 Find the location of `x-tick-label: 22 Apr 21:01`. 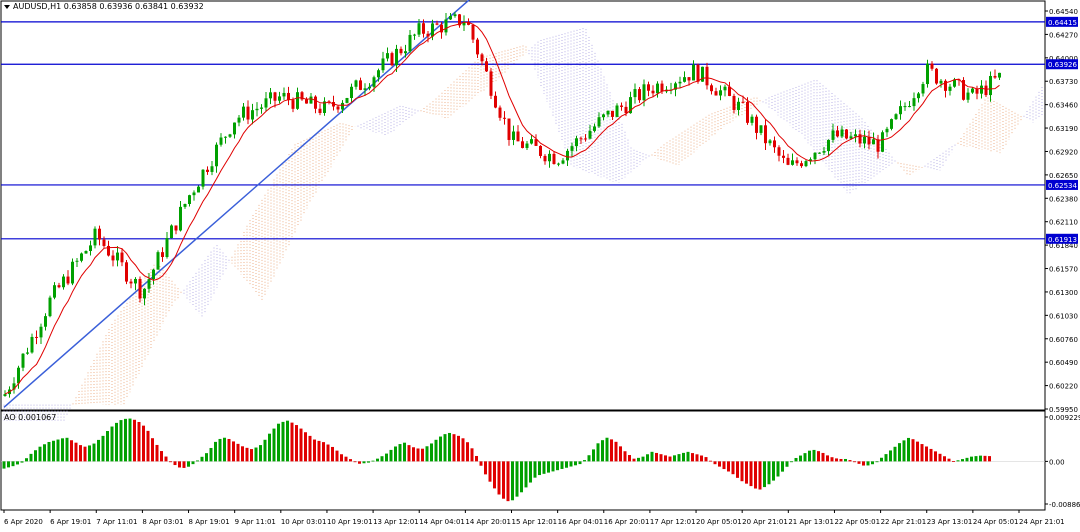

x-tick-label: 22 Apr 21:01 is located at coordinates (904, 522).